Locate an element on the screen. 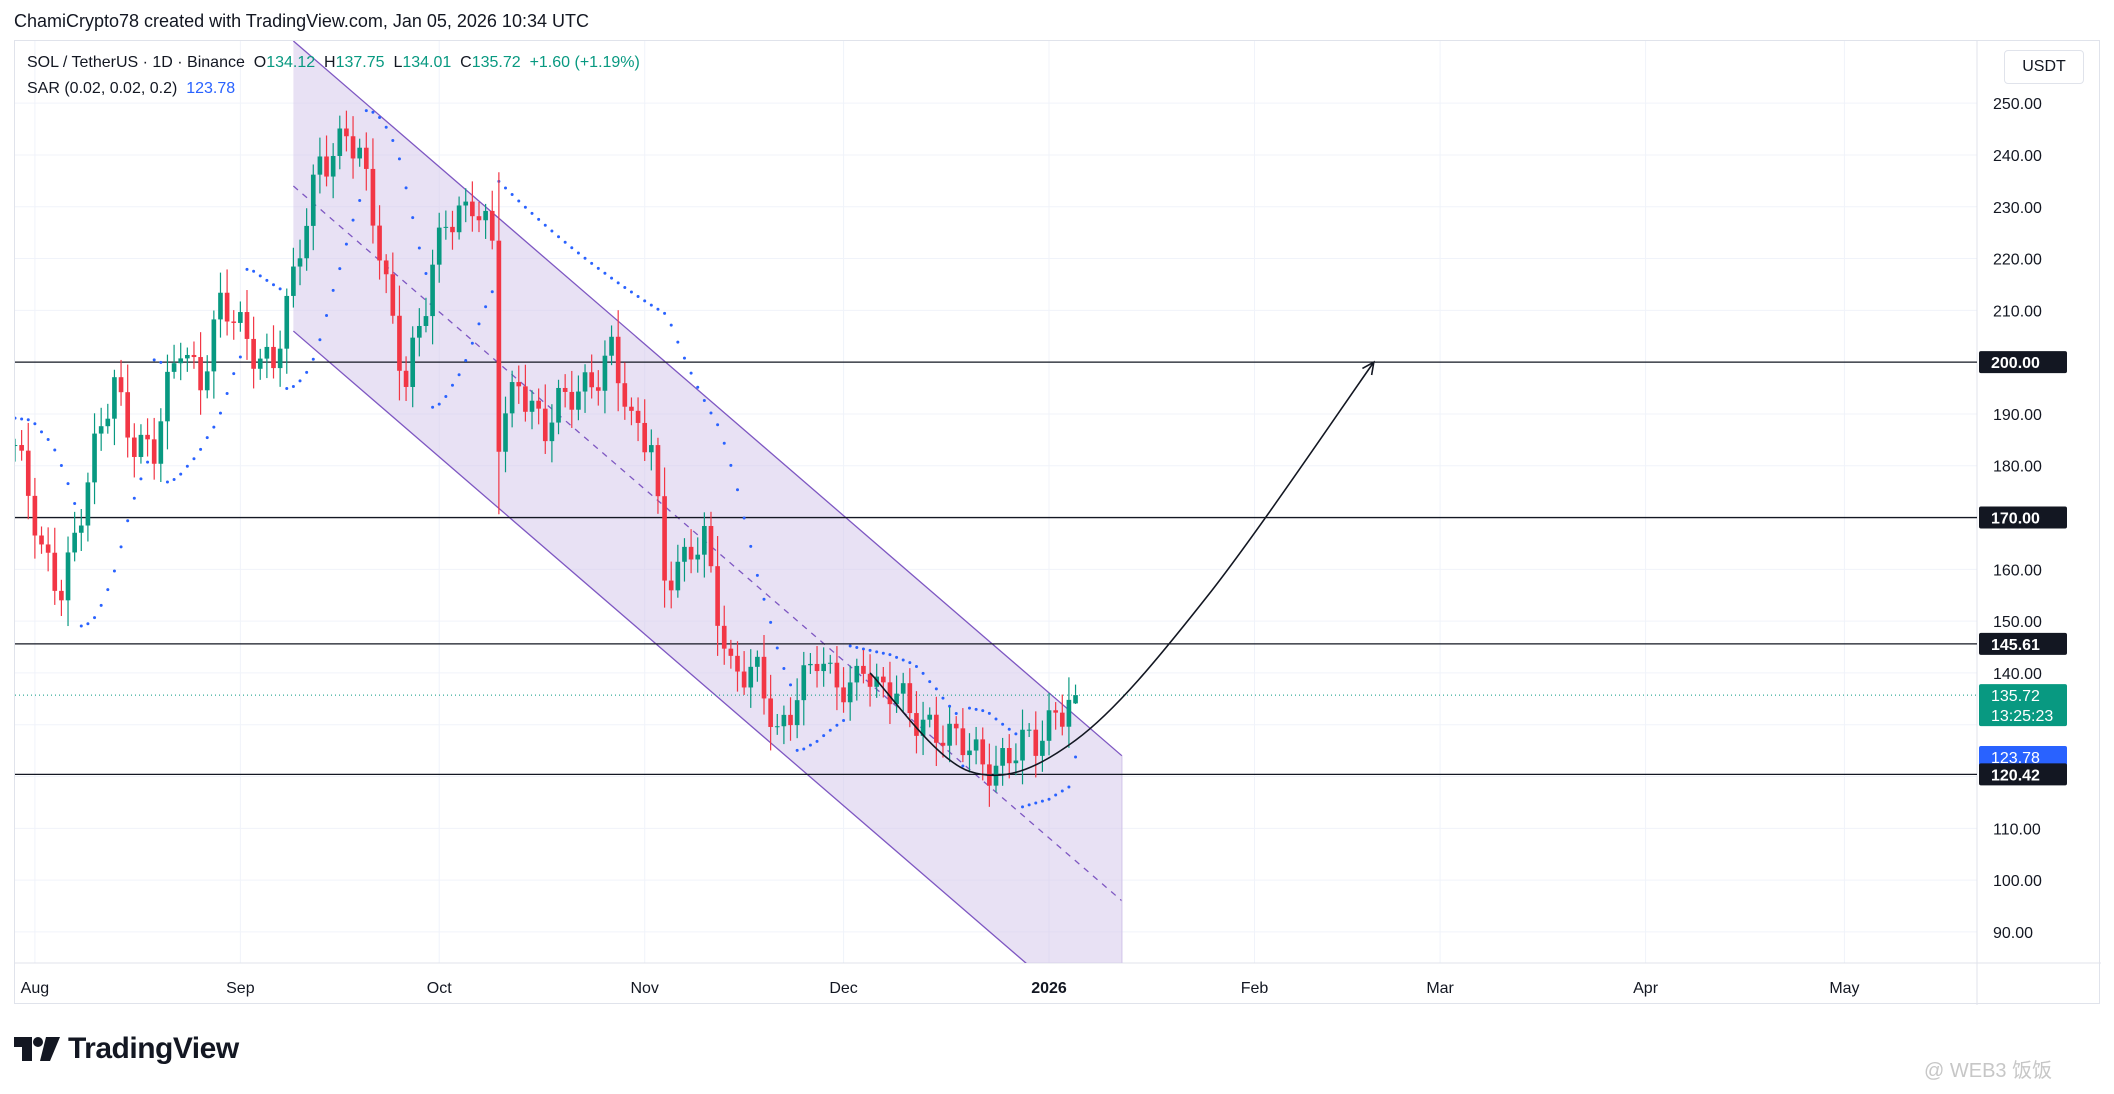 This screenshot has width=2114, height=1094. price-tag-level: 120.42 is located at coordinates (2023, 774).